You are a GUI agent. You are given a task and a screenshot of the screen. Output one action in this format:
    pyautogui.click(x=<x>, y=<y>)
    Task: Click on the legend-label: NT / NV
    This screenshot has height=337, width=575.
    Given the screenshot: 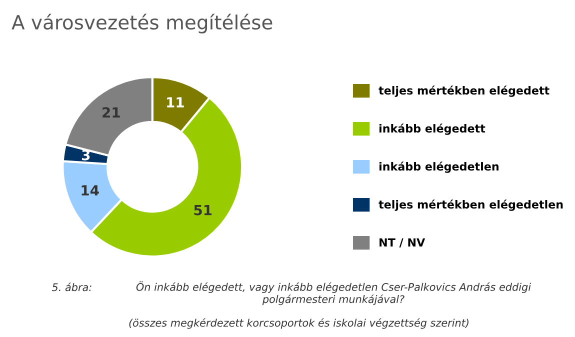 What is the action you would take?
    pyautogui.click(x=403, y=243)
    